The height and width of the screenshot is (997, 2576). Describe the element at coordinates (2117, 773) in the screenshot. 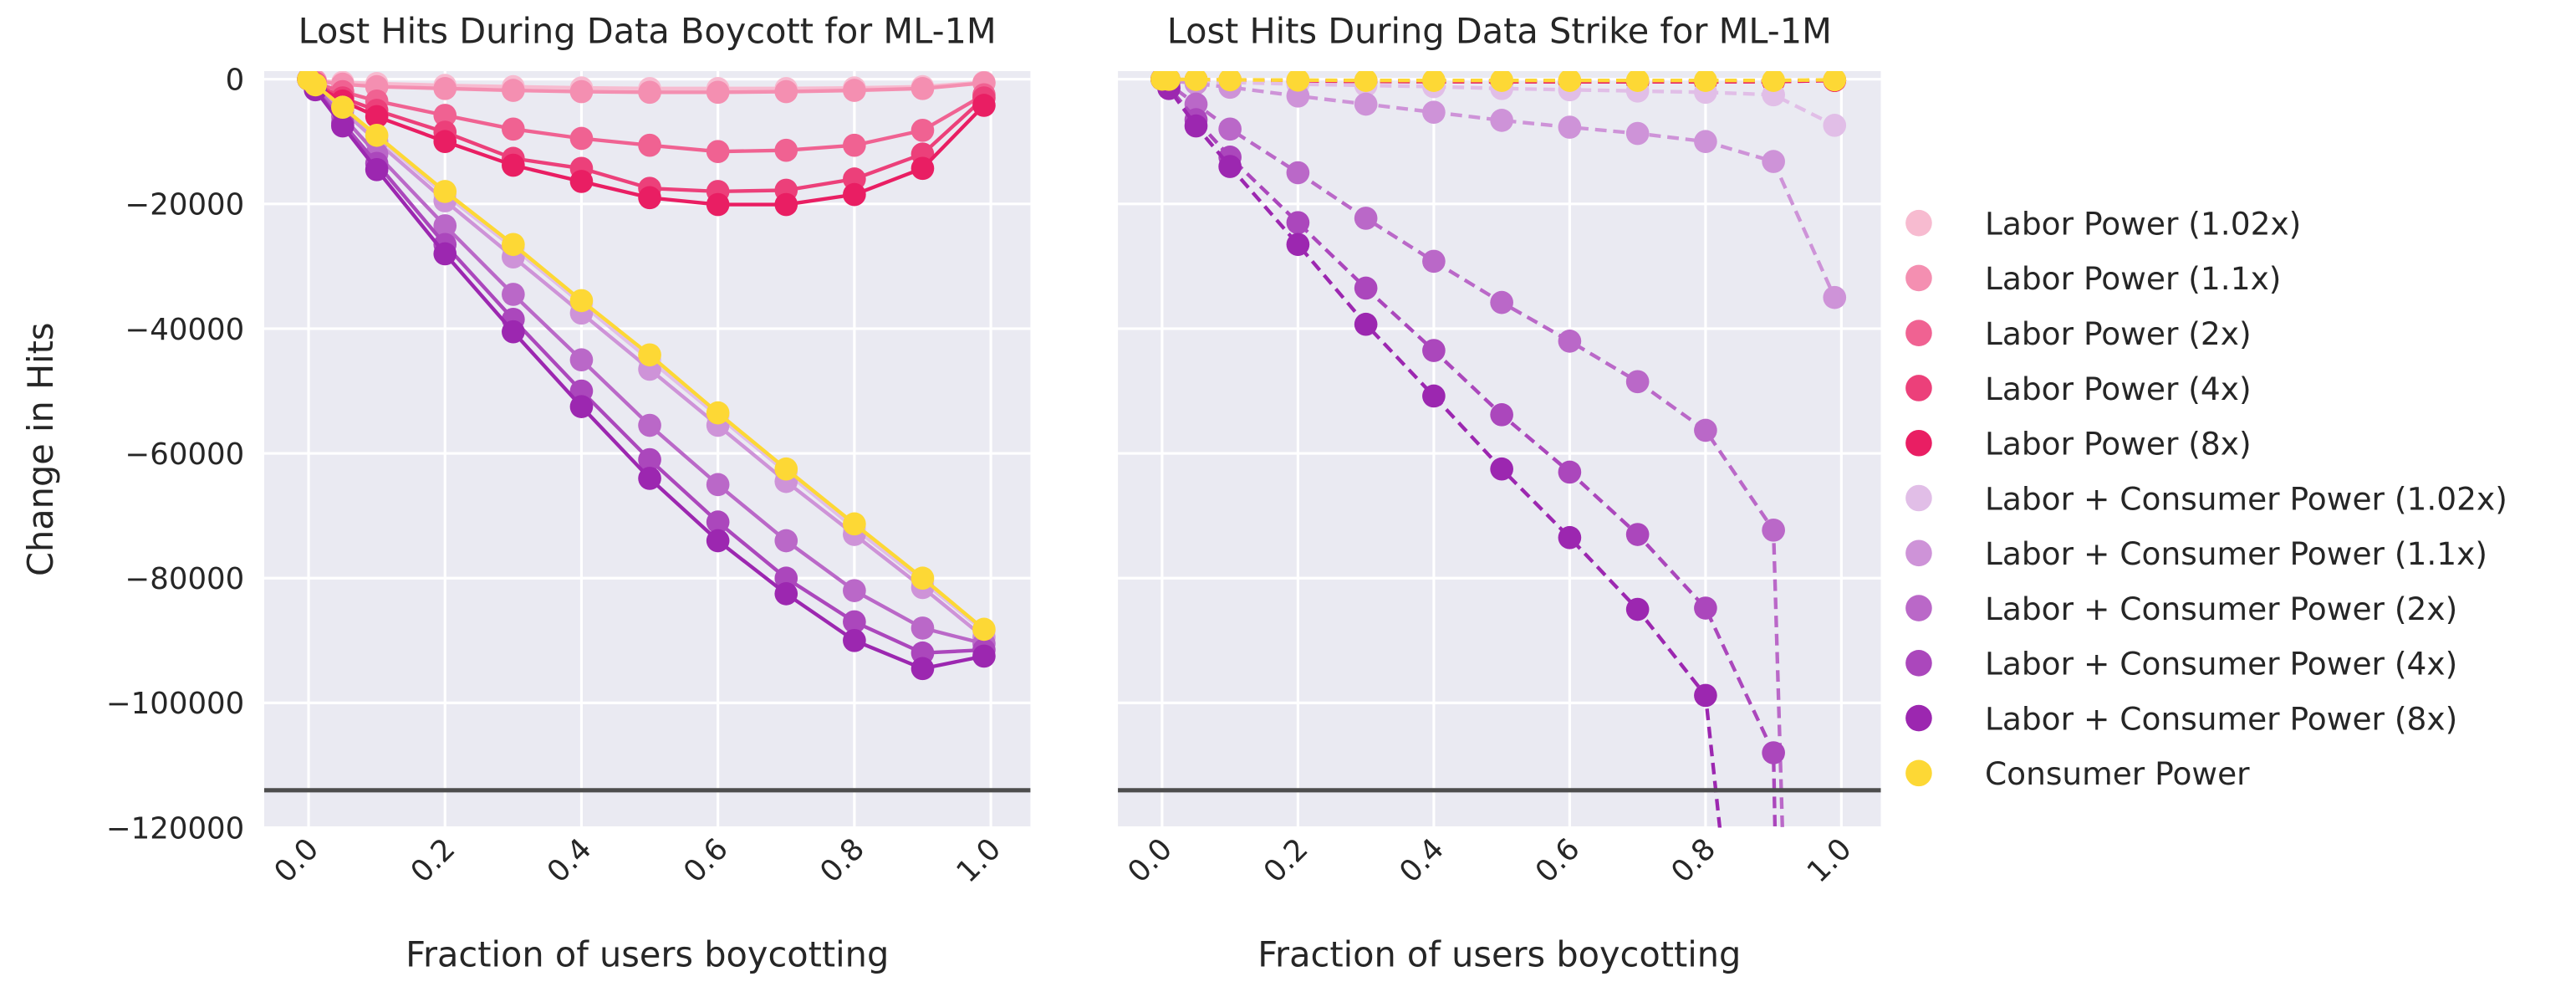

I see `legend-label: Consumer Power` at that location.